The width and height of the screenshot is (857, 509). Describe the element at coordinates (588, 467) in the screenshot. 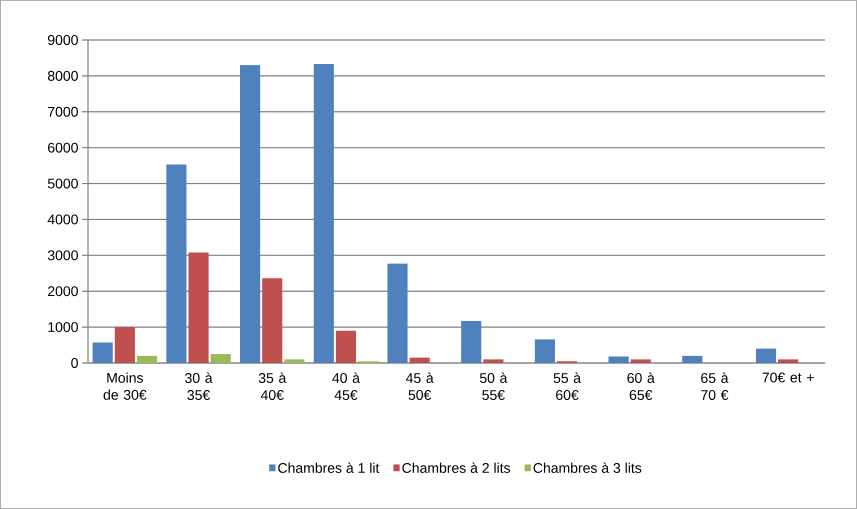

I see `legend-label: Chambres à 3 lits` at that location.